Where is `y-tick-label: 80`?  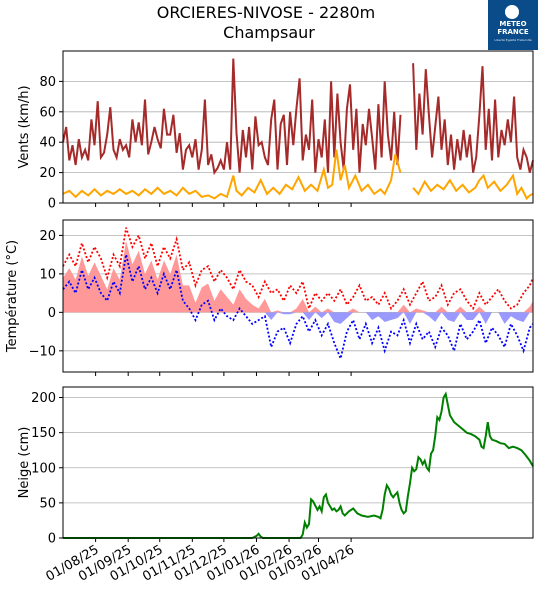 y-tick-label: 80 is located at coordinates (47, 82).